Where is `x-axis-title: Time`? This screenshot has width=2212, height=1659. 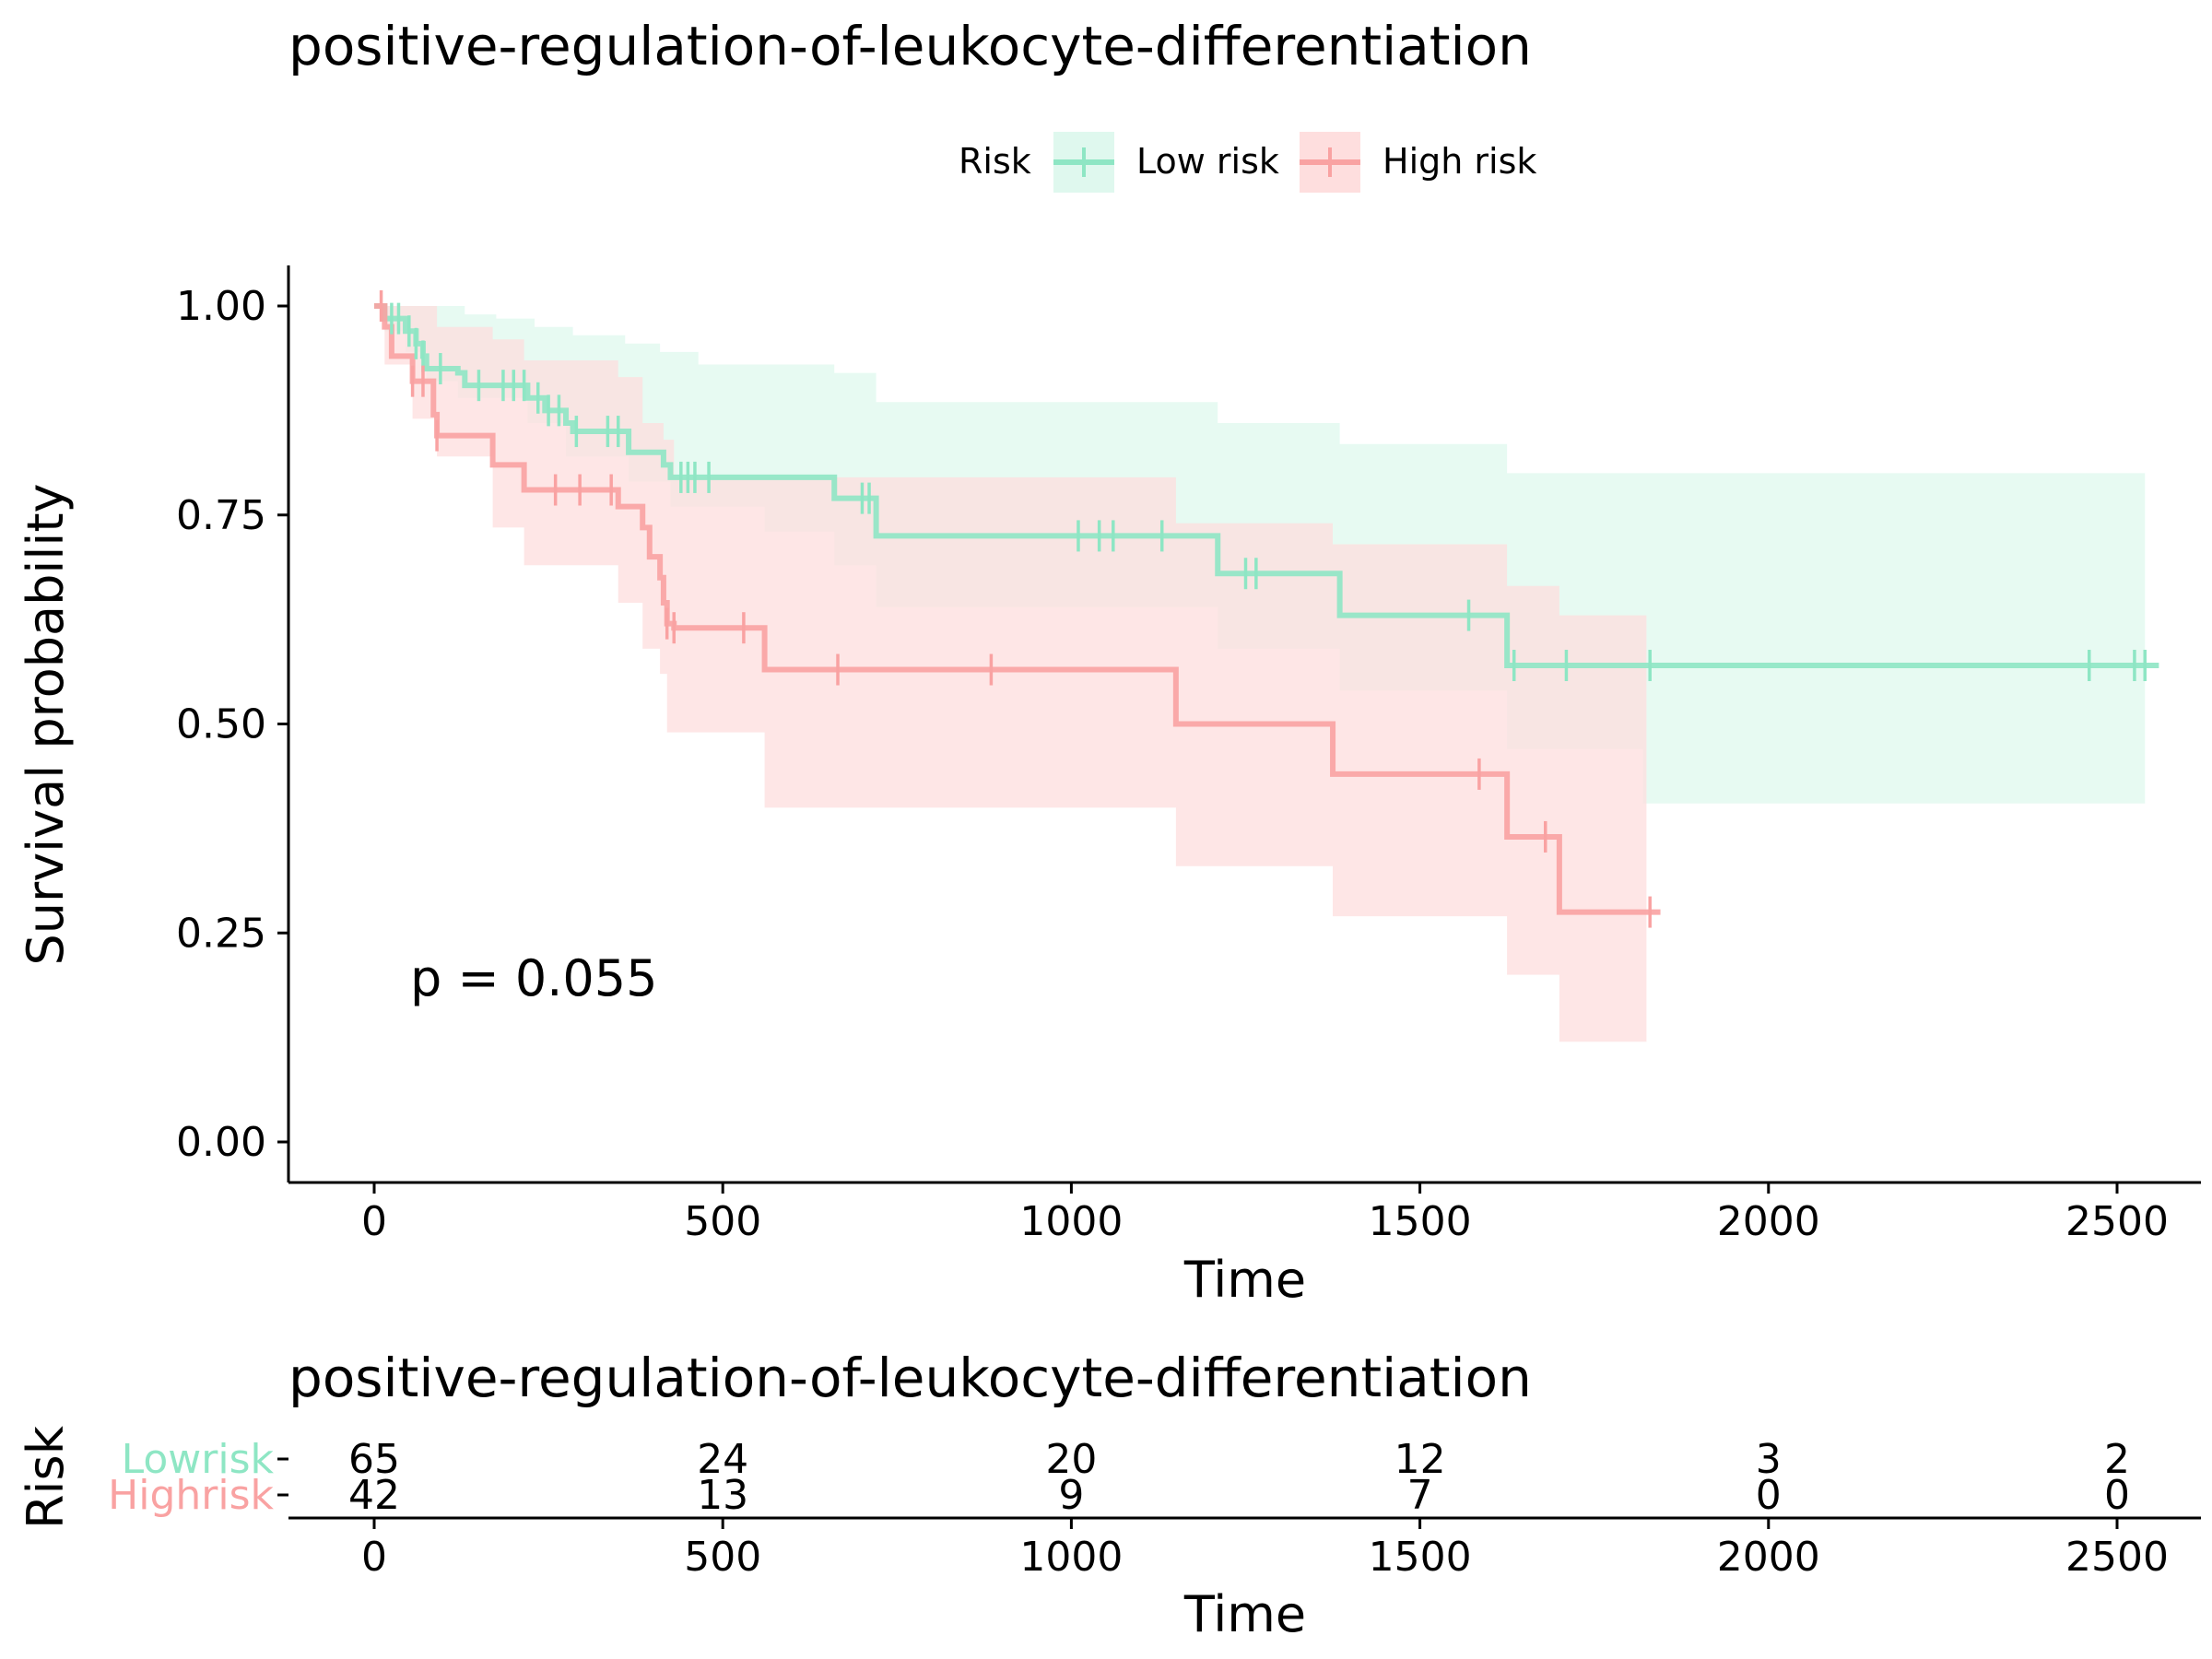 x-axis-title: Time is located at coordinates (1244, 1280).